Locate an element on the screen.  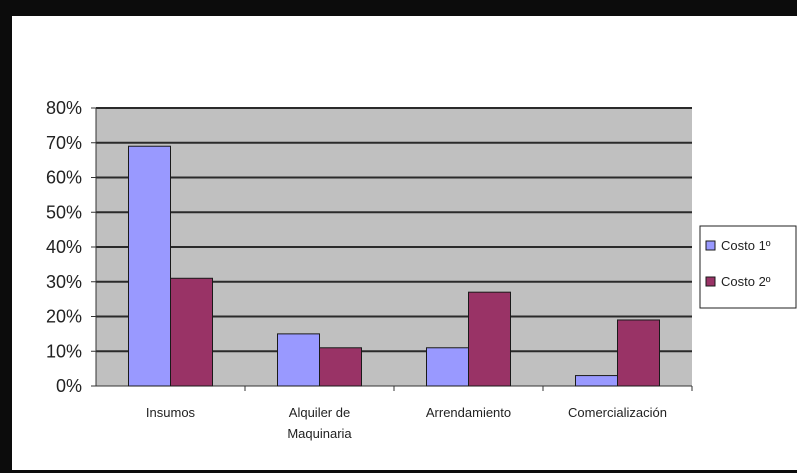
y-tick-label: 50% is located at coordinates (64, 212).